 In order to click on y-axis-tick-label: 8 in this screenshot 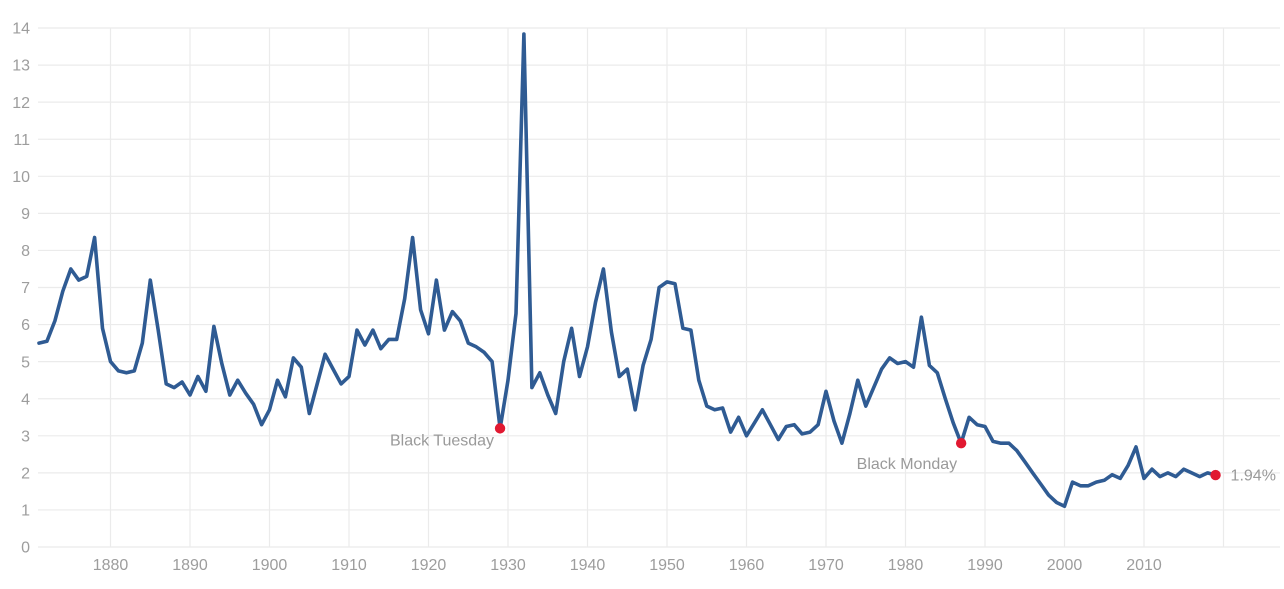, I will do `click(25, 251)`.